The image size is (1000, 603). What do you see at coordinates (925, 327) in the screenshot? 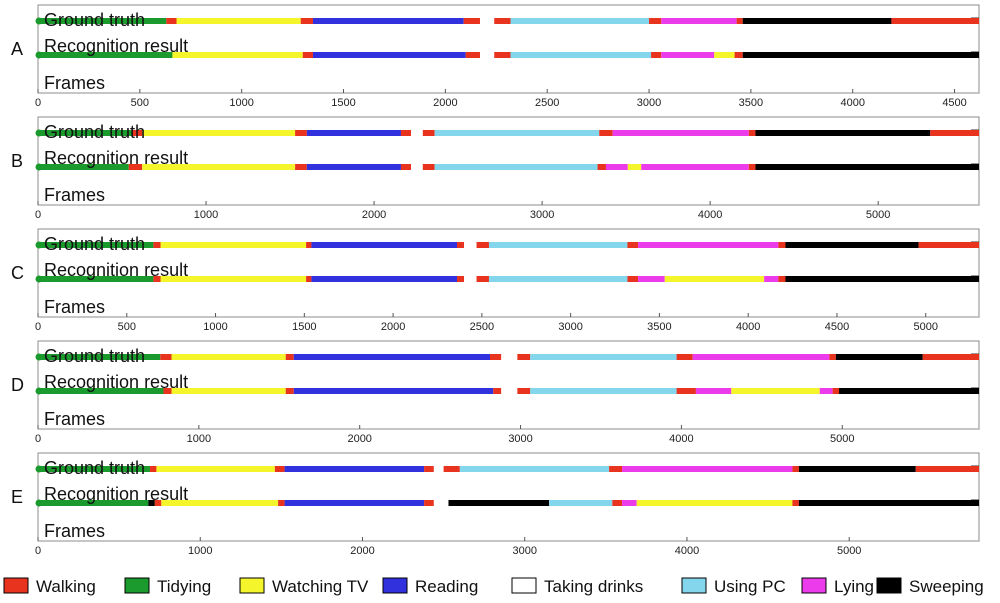
I see `x-tick-label: 5000` at bounding box center [925, 327].